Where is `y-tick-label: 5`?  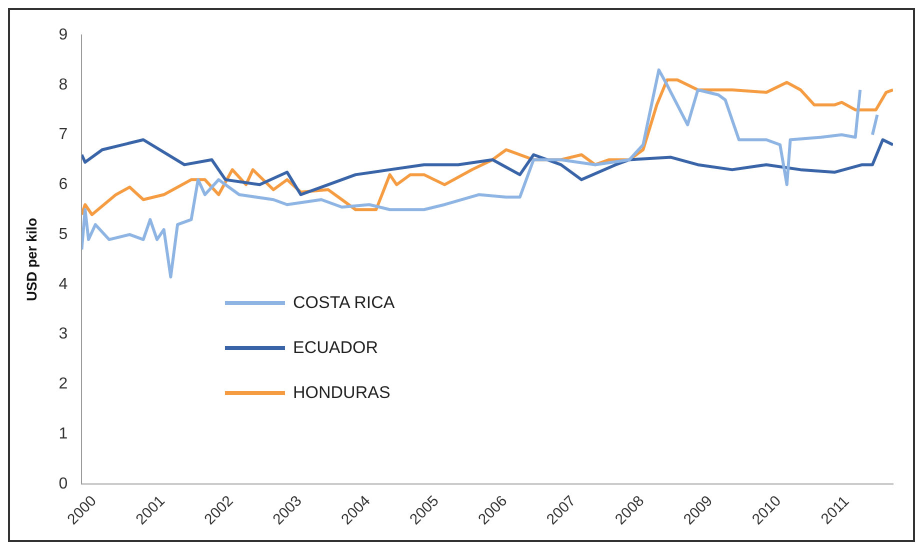
y-tick-label: 5 is located at coordinates (63, 234).